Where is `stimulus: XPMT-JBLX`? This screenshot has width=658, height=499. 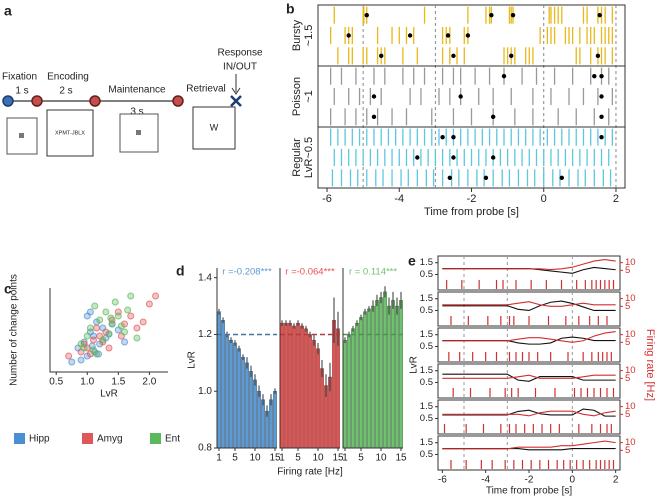
stimulus: XPMT-JBLX is located at coordinates (70, 133).